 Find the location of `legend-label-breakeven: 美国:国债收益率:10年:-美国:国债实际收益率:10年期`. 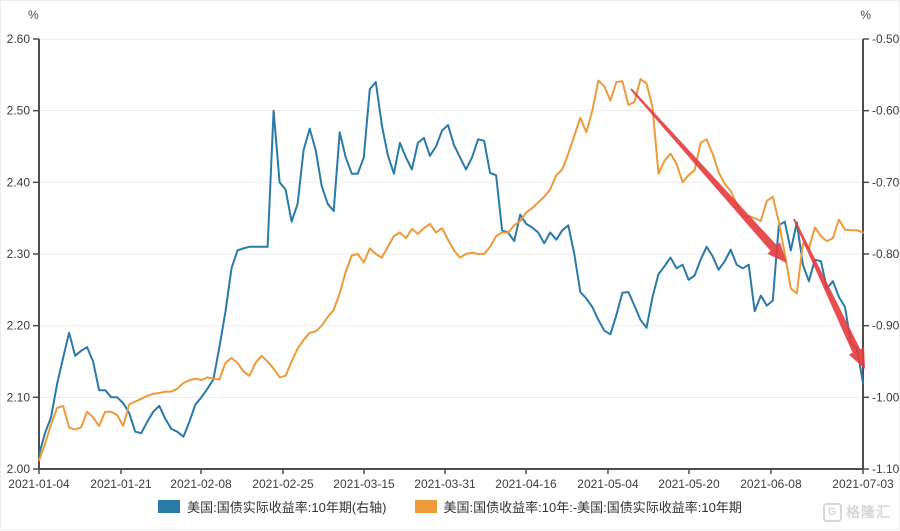

legend-label-breakeven: 美国:国债收益率:10年:-美国:国债实际收益率:10年期 is located at coordinates (592, 507).